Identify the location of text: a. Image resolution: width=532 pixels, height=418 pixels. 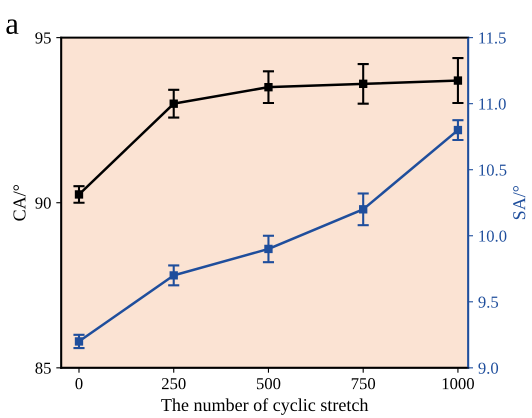
(12, 26).